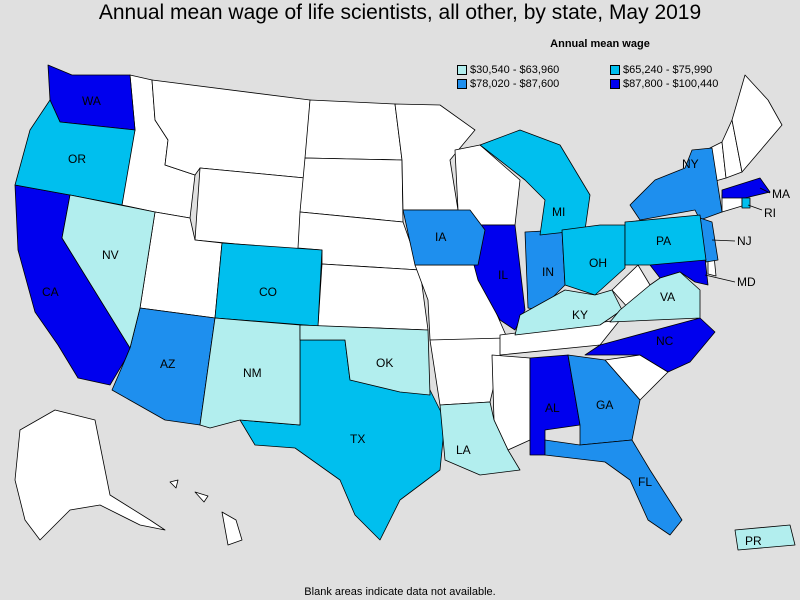  Describe the element at coordinates (746, 203) in the screenshot. I see `state-RI` at that location.